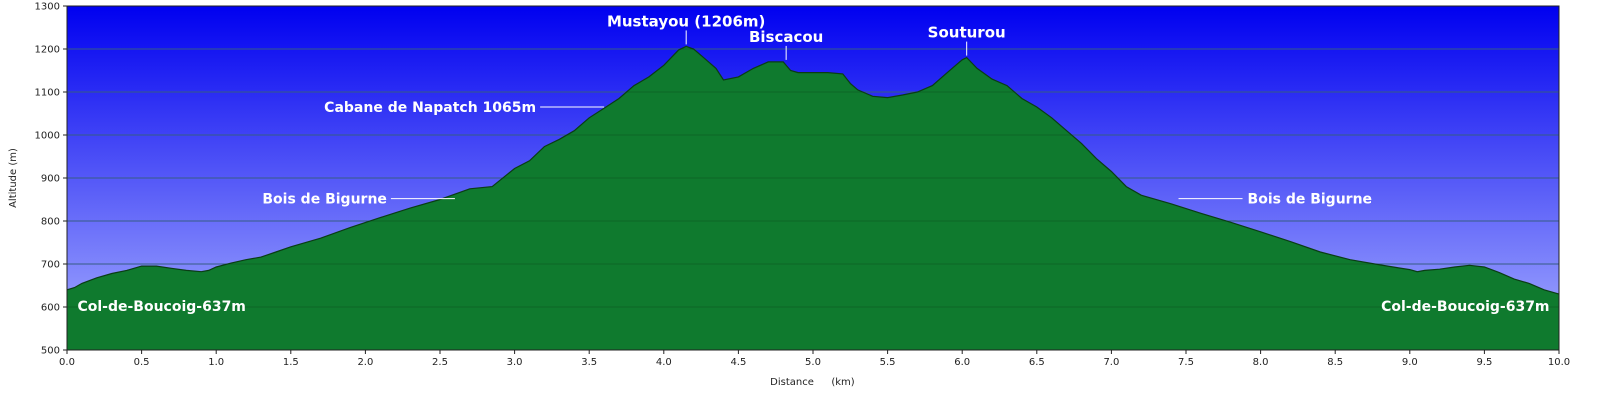 Image resolution: width=1600 pixels, height=408 pixels. Describe the element at coordinates (738, 362) in the screenshot. I see `x-tick-label: 4.5` at that location.